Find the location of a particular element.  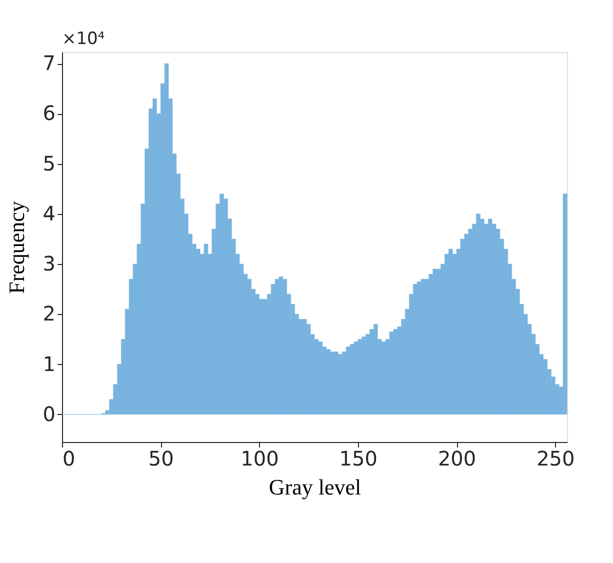

y-tick-label: 1 is located at coordinates (49, 364).